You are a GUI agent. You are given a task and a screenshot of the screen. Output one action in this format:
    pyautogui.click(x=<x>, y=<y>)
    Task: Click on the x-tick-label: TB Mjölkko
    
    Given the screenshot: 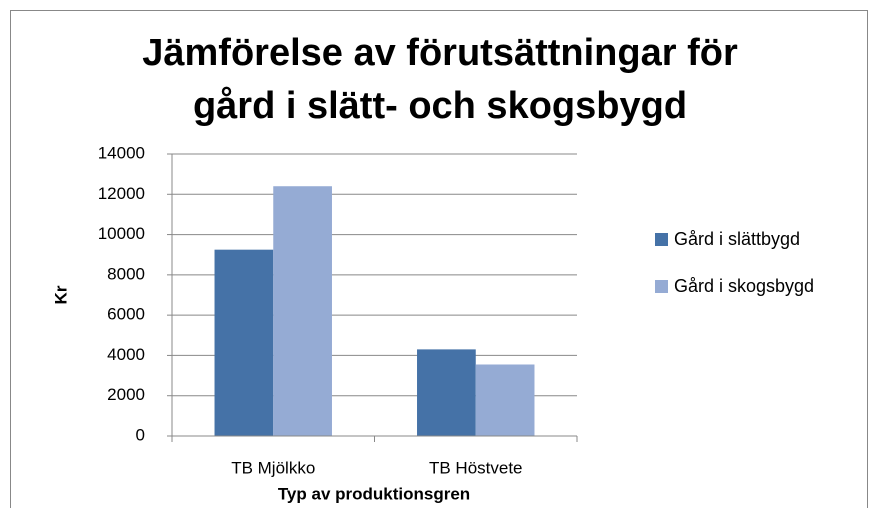 What is the action you would take?
    pyautogui.click(x=273, y=467)
    